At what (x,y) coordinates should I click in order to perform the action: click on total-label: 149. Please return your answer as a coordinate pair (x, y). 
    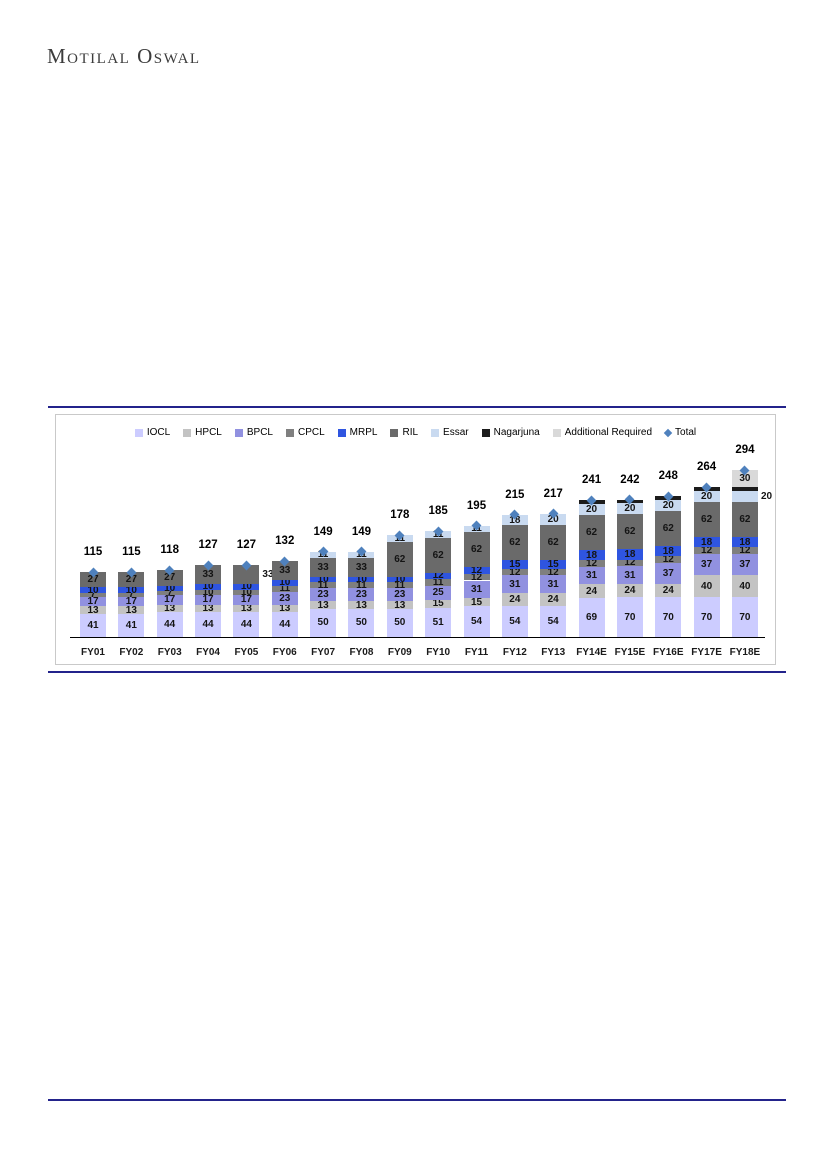
    Looking at the image, I should click on (323, 531).